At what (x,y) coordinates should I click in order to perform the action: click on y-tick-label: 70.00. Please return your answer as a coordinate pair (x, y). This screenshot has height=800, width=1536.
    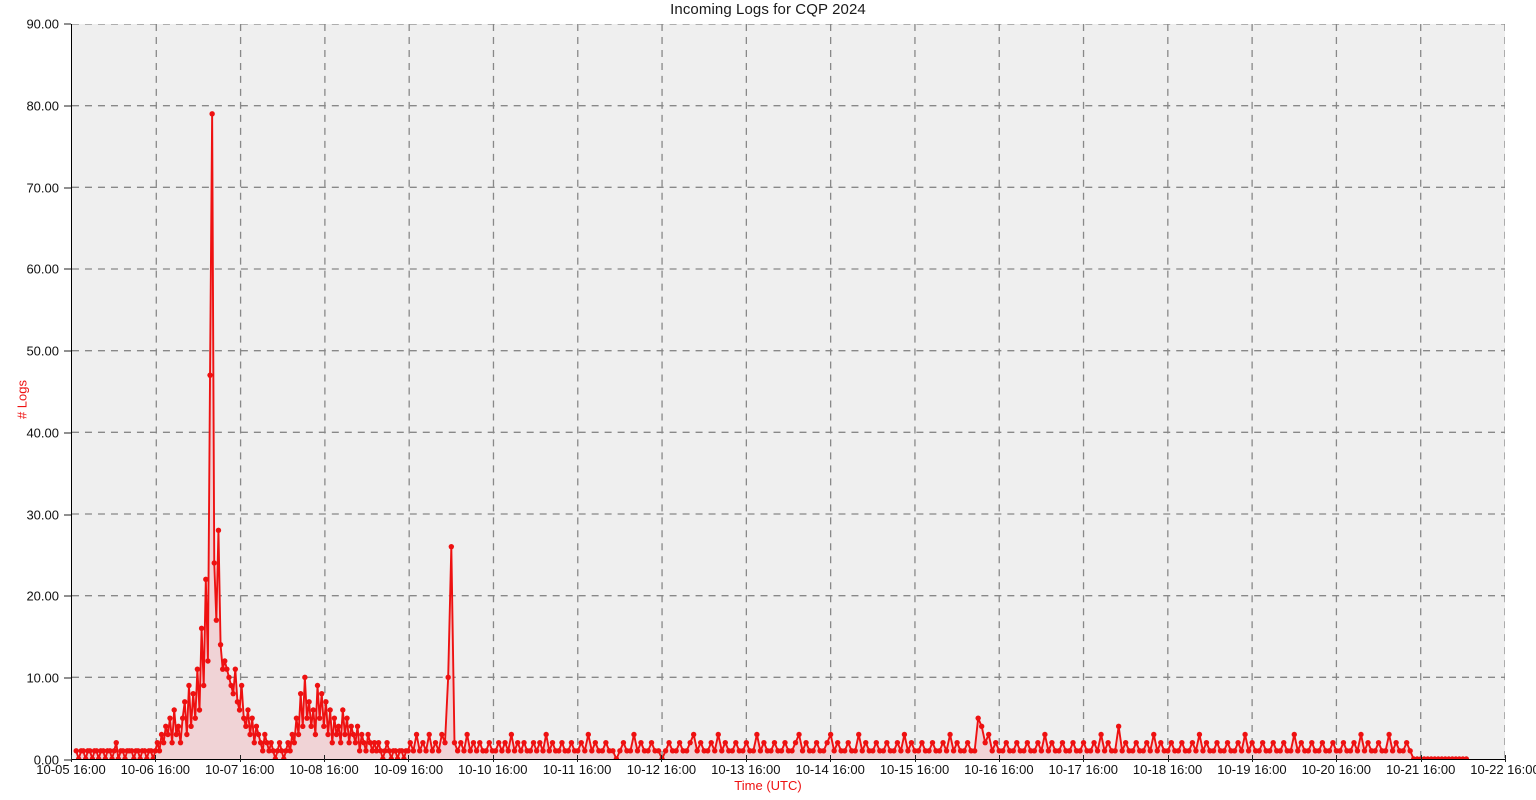
    Looking at the image, I should click on (42, 188).